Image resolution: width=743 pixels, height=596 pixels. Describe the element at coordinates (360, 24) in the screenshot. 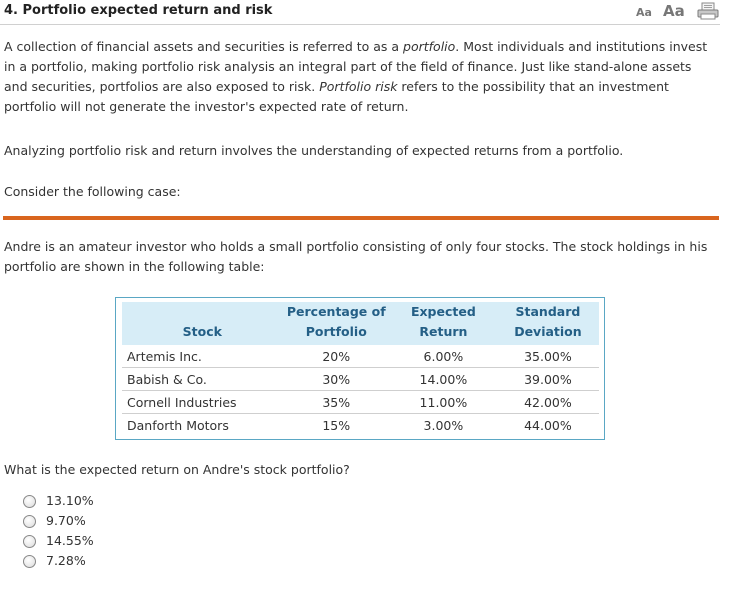

I see `header-divider` at that location.